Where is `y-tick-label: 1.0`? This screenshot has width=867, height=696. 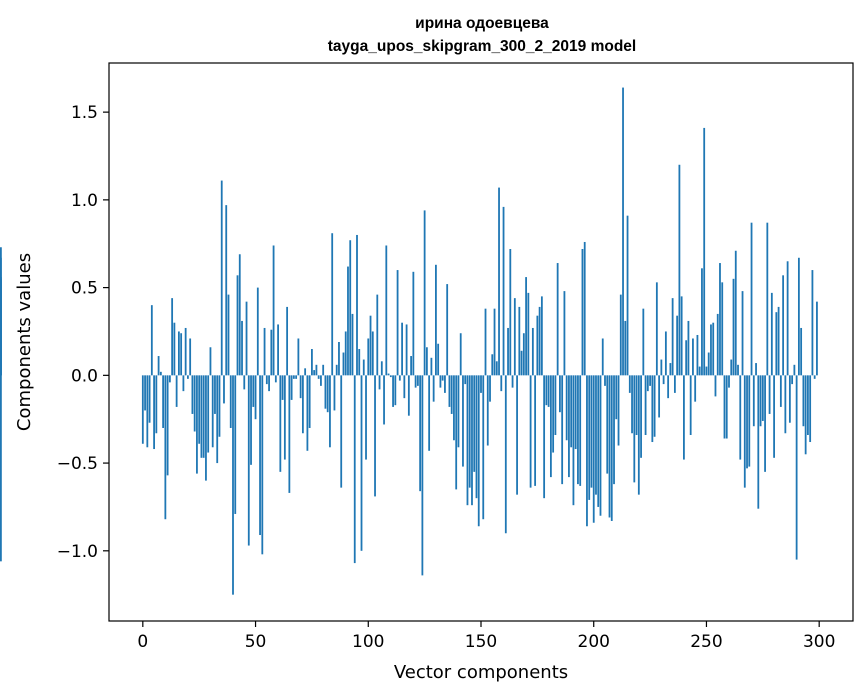 y-tick-label: 1.0 is located at coordinates (84, 201).